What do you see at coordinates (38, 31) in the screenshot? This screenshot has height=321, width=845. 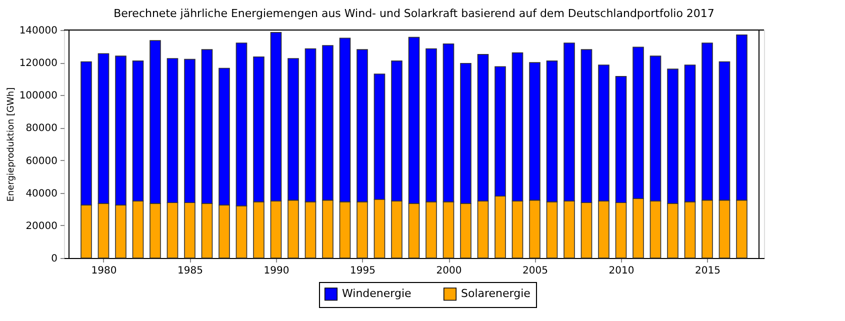 I see `y-tick-label: 140000` at bounding box center [38, 31].